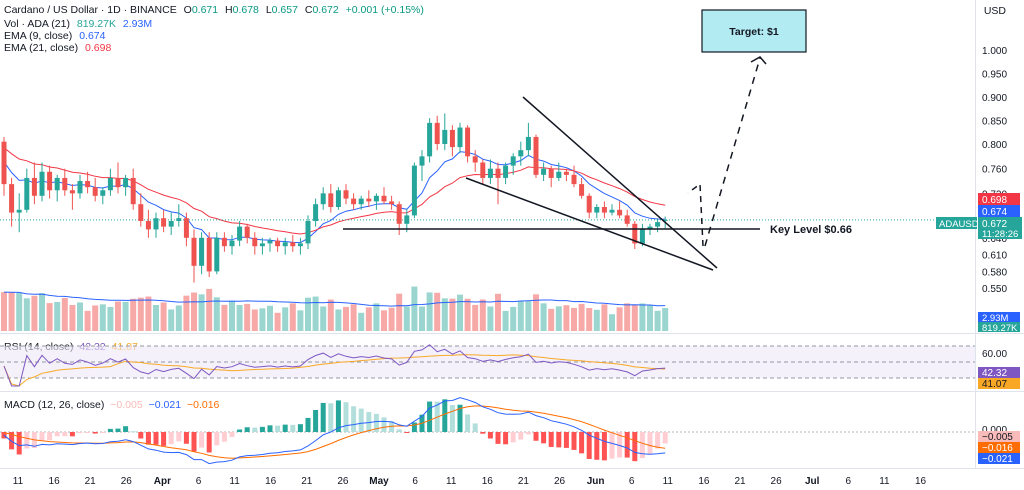  What do you see at coordinates (487, 365) in the screenshot?
I see `rsi-pane` at bounding box center [487, 365].